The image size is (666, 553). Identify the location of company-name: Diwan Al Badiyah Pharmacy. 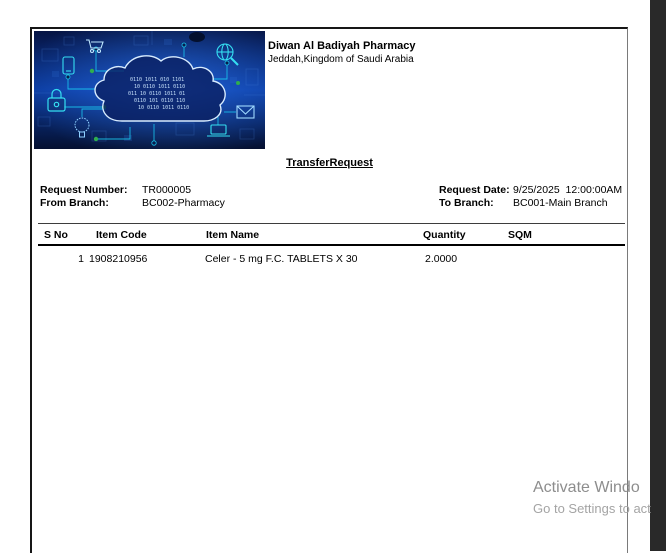
(342, 46).